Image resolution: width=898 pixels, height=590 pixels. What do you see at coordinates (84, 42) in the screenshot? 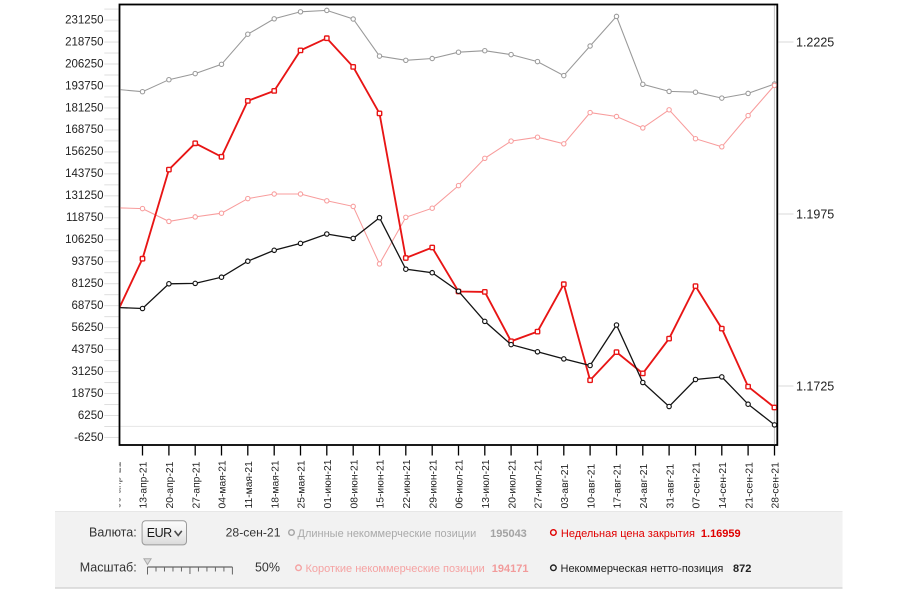
I see `svg-text: 218750` at bounding box center [84, 42].